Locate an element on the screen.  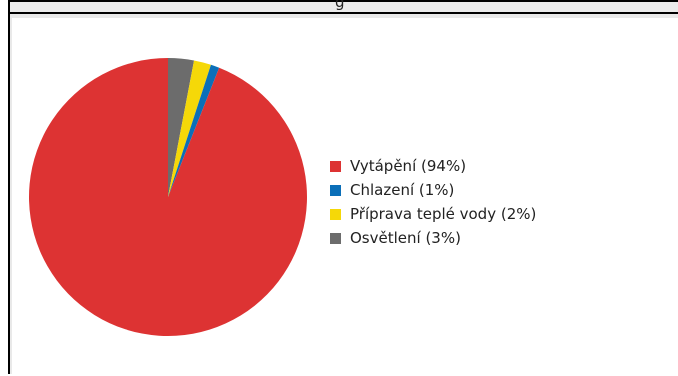
legend-label-2: Příprava teplé vody (2%) is located at coordinates (443, 214).